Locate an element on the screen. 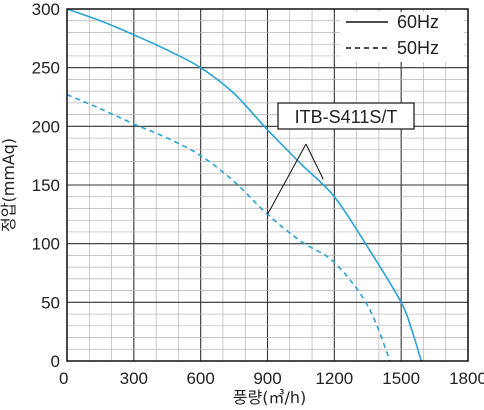 This screenshot has height=410, width=484. model-annotation: ITB-S411S/T is located at coordinates (341, 158).